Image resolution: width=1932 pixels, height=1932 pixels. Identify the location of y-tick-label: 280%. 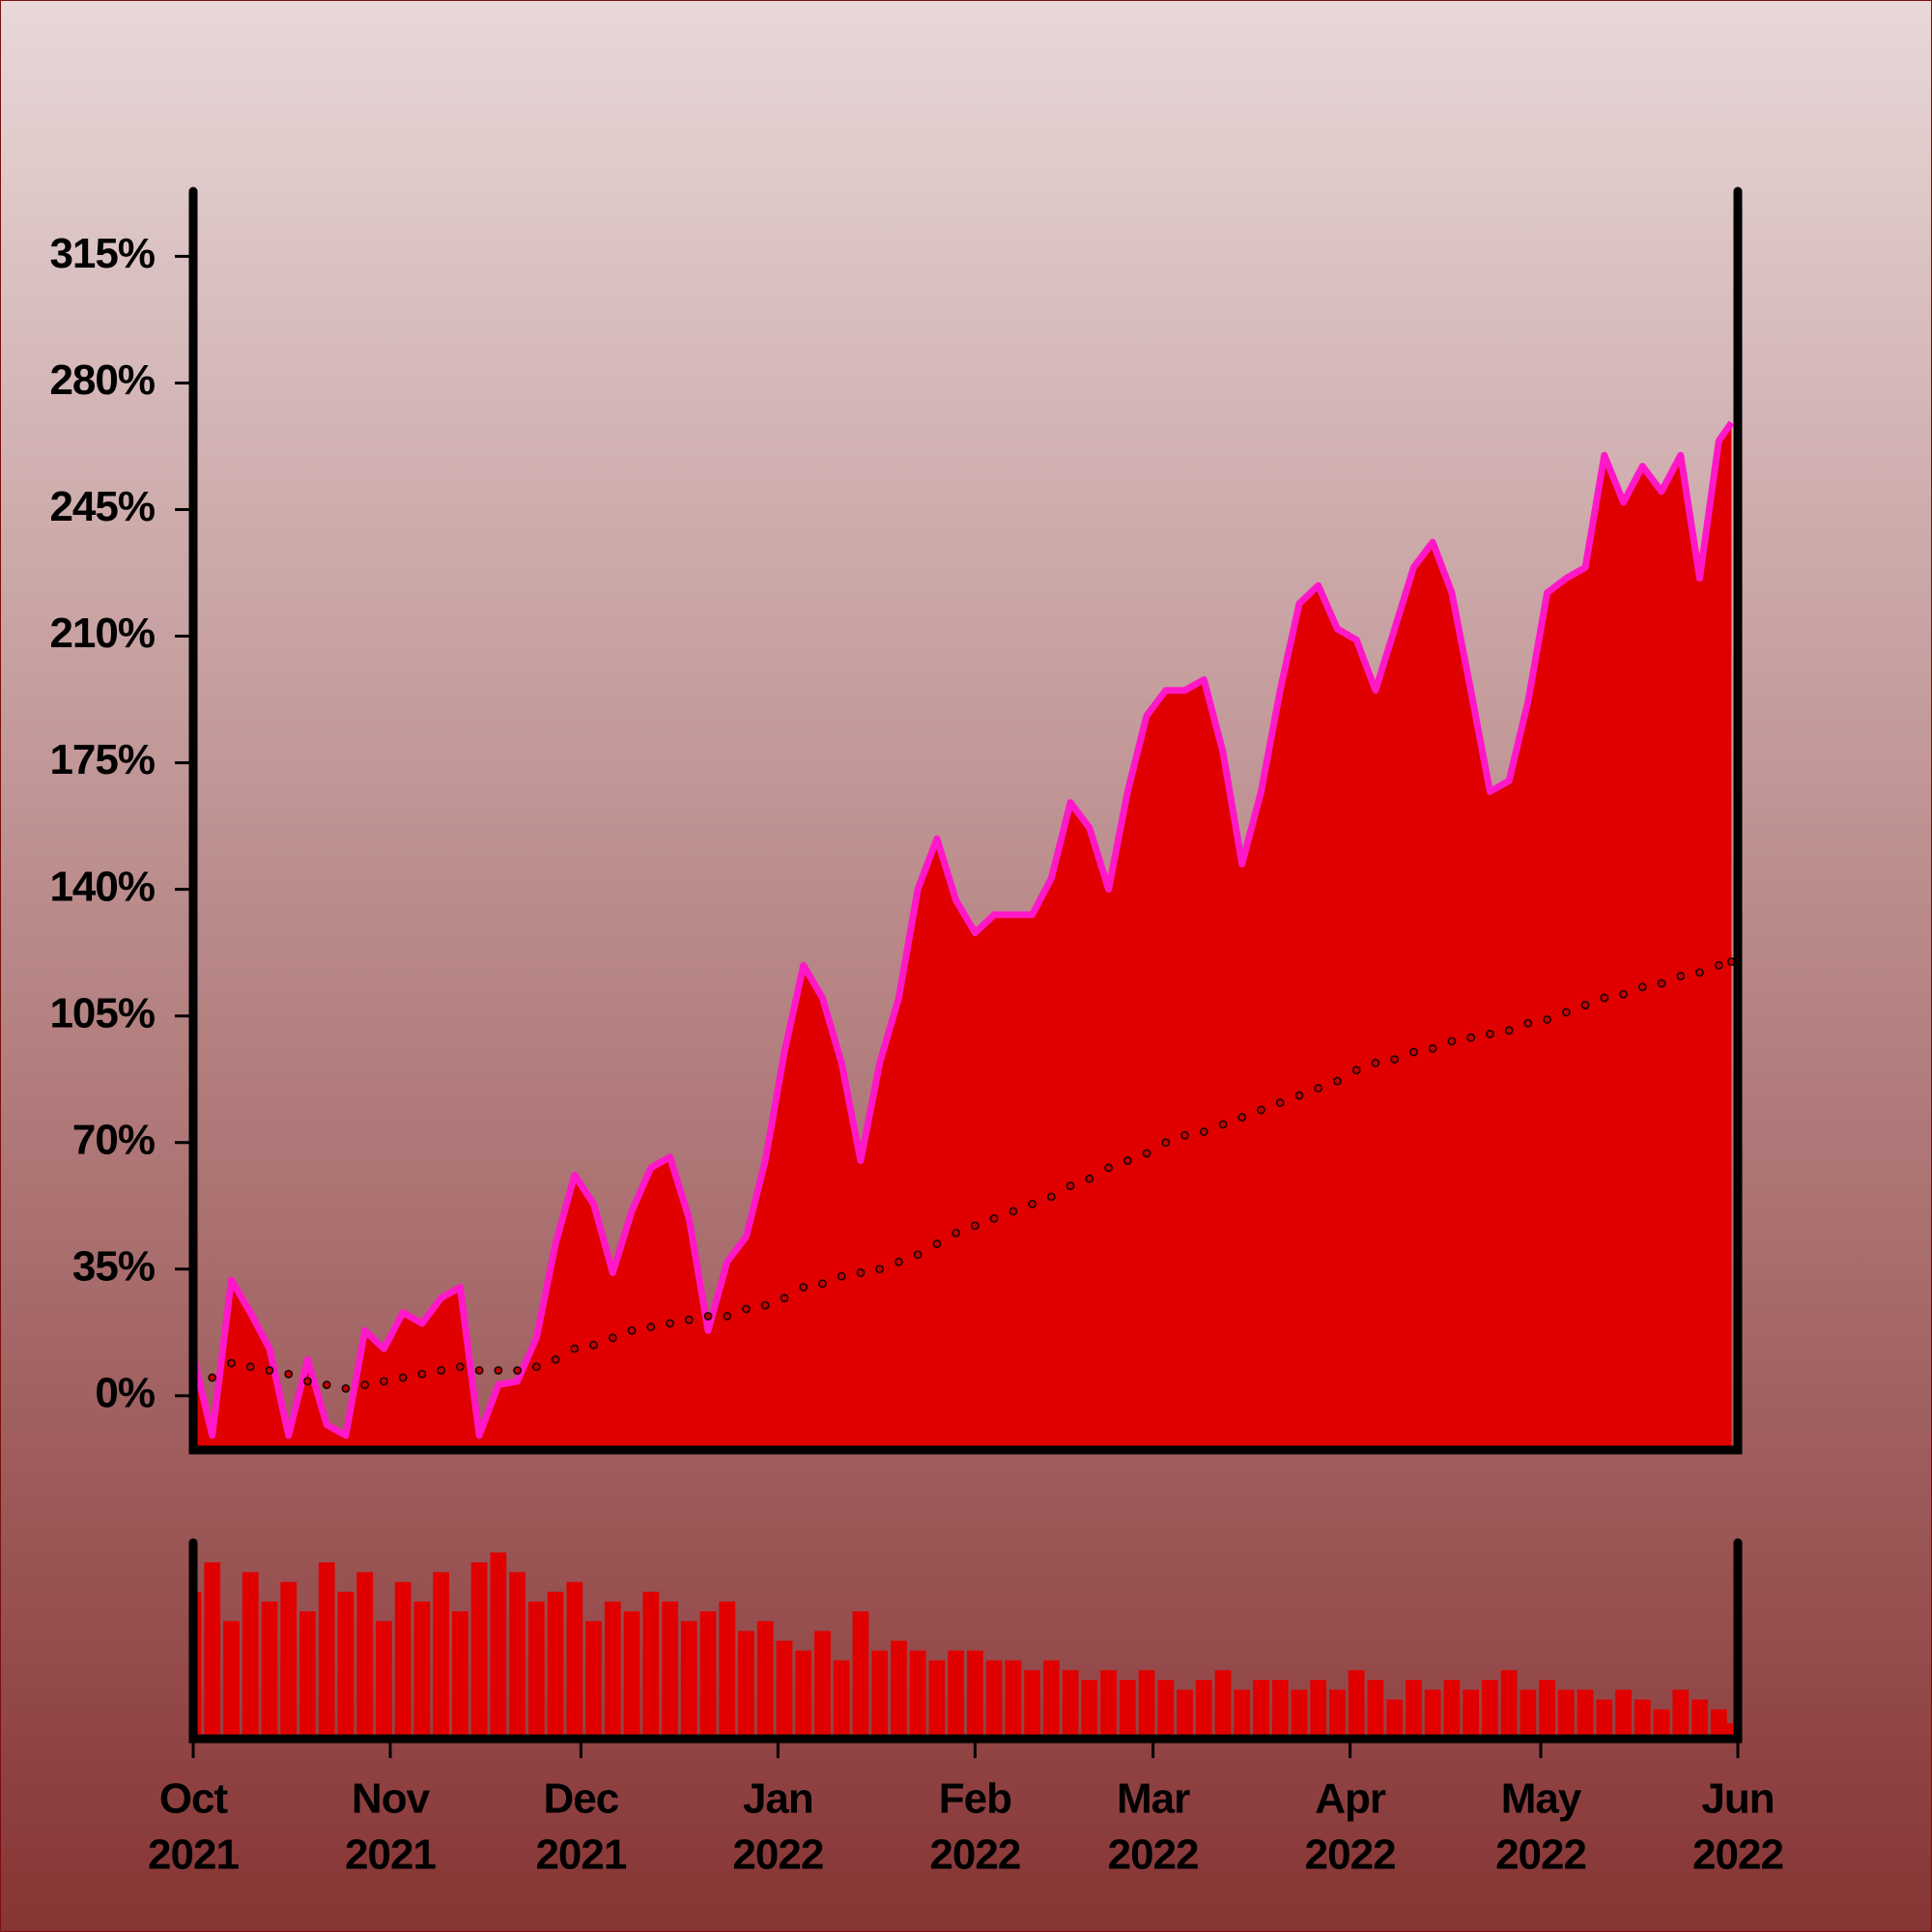
(102, 380).